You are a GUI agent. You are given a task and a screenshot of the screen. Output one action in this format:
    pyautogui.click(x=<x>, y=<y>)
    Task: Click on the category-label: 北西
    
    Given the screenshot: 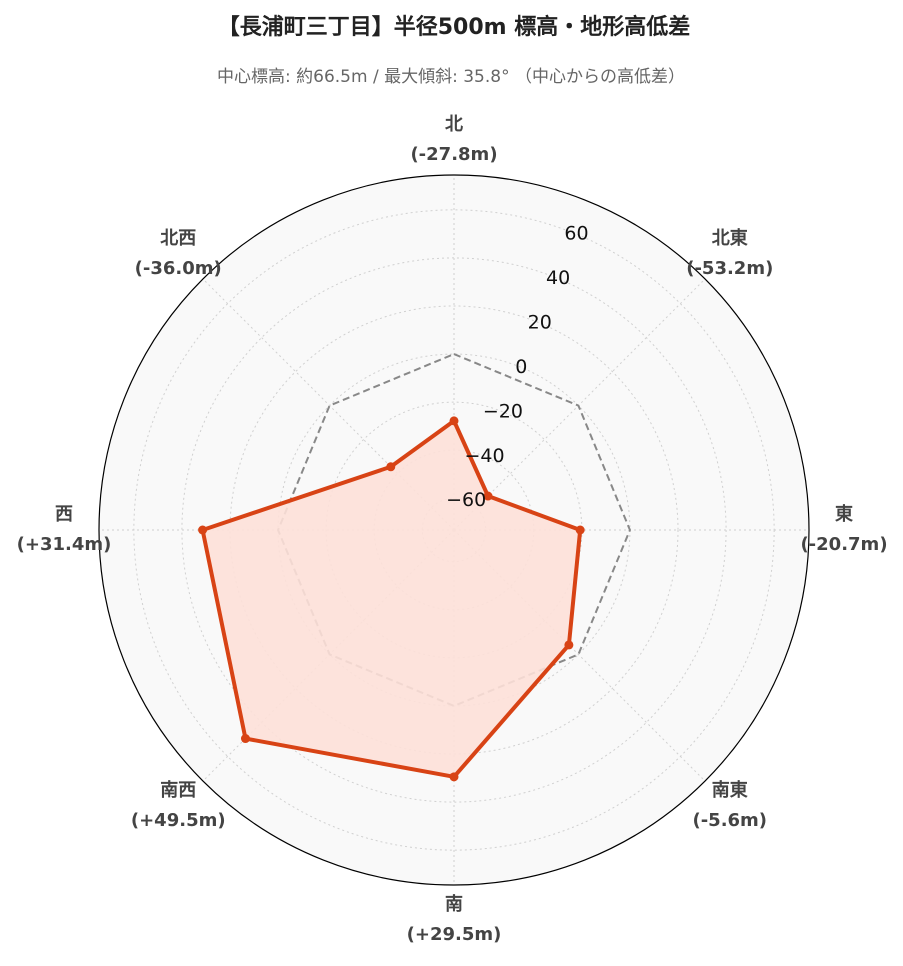 What is the action you would take?
    pyautogui.click(x=178, y=238)
    